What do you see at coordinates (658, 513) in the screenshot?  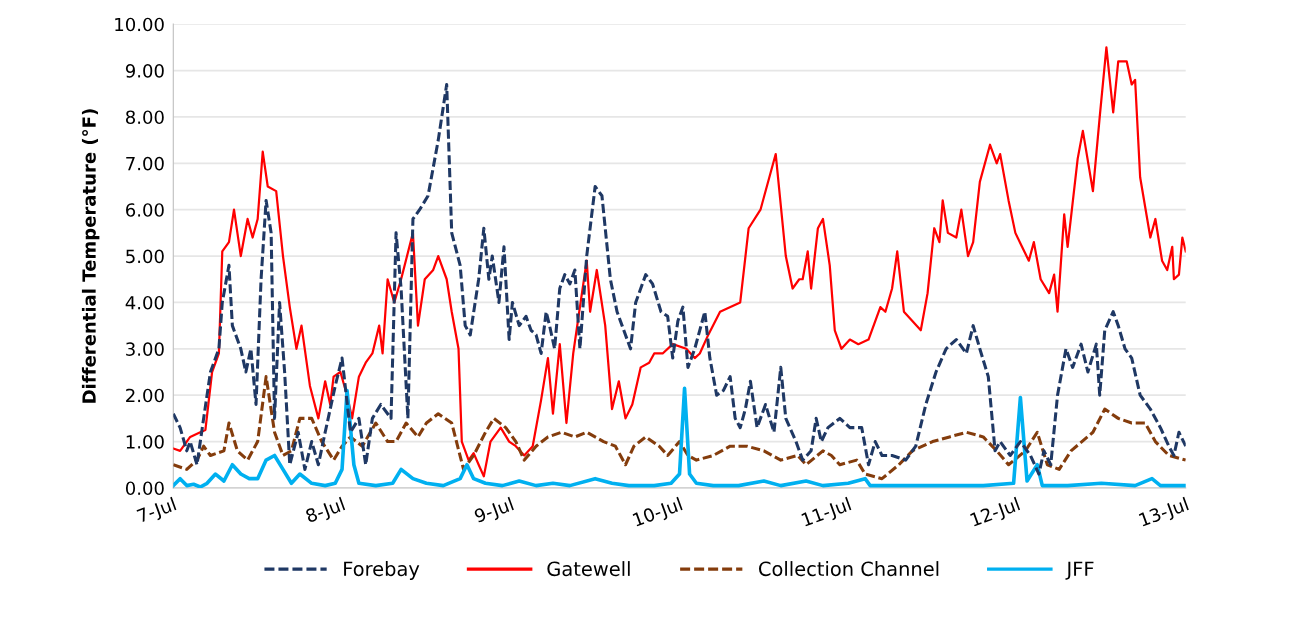 I see `x-tick-label: 10-Jul` at bounding box center [658, 513].